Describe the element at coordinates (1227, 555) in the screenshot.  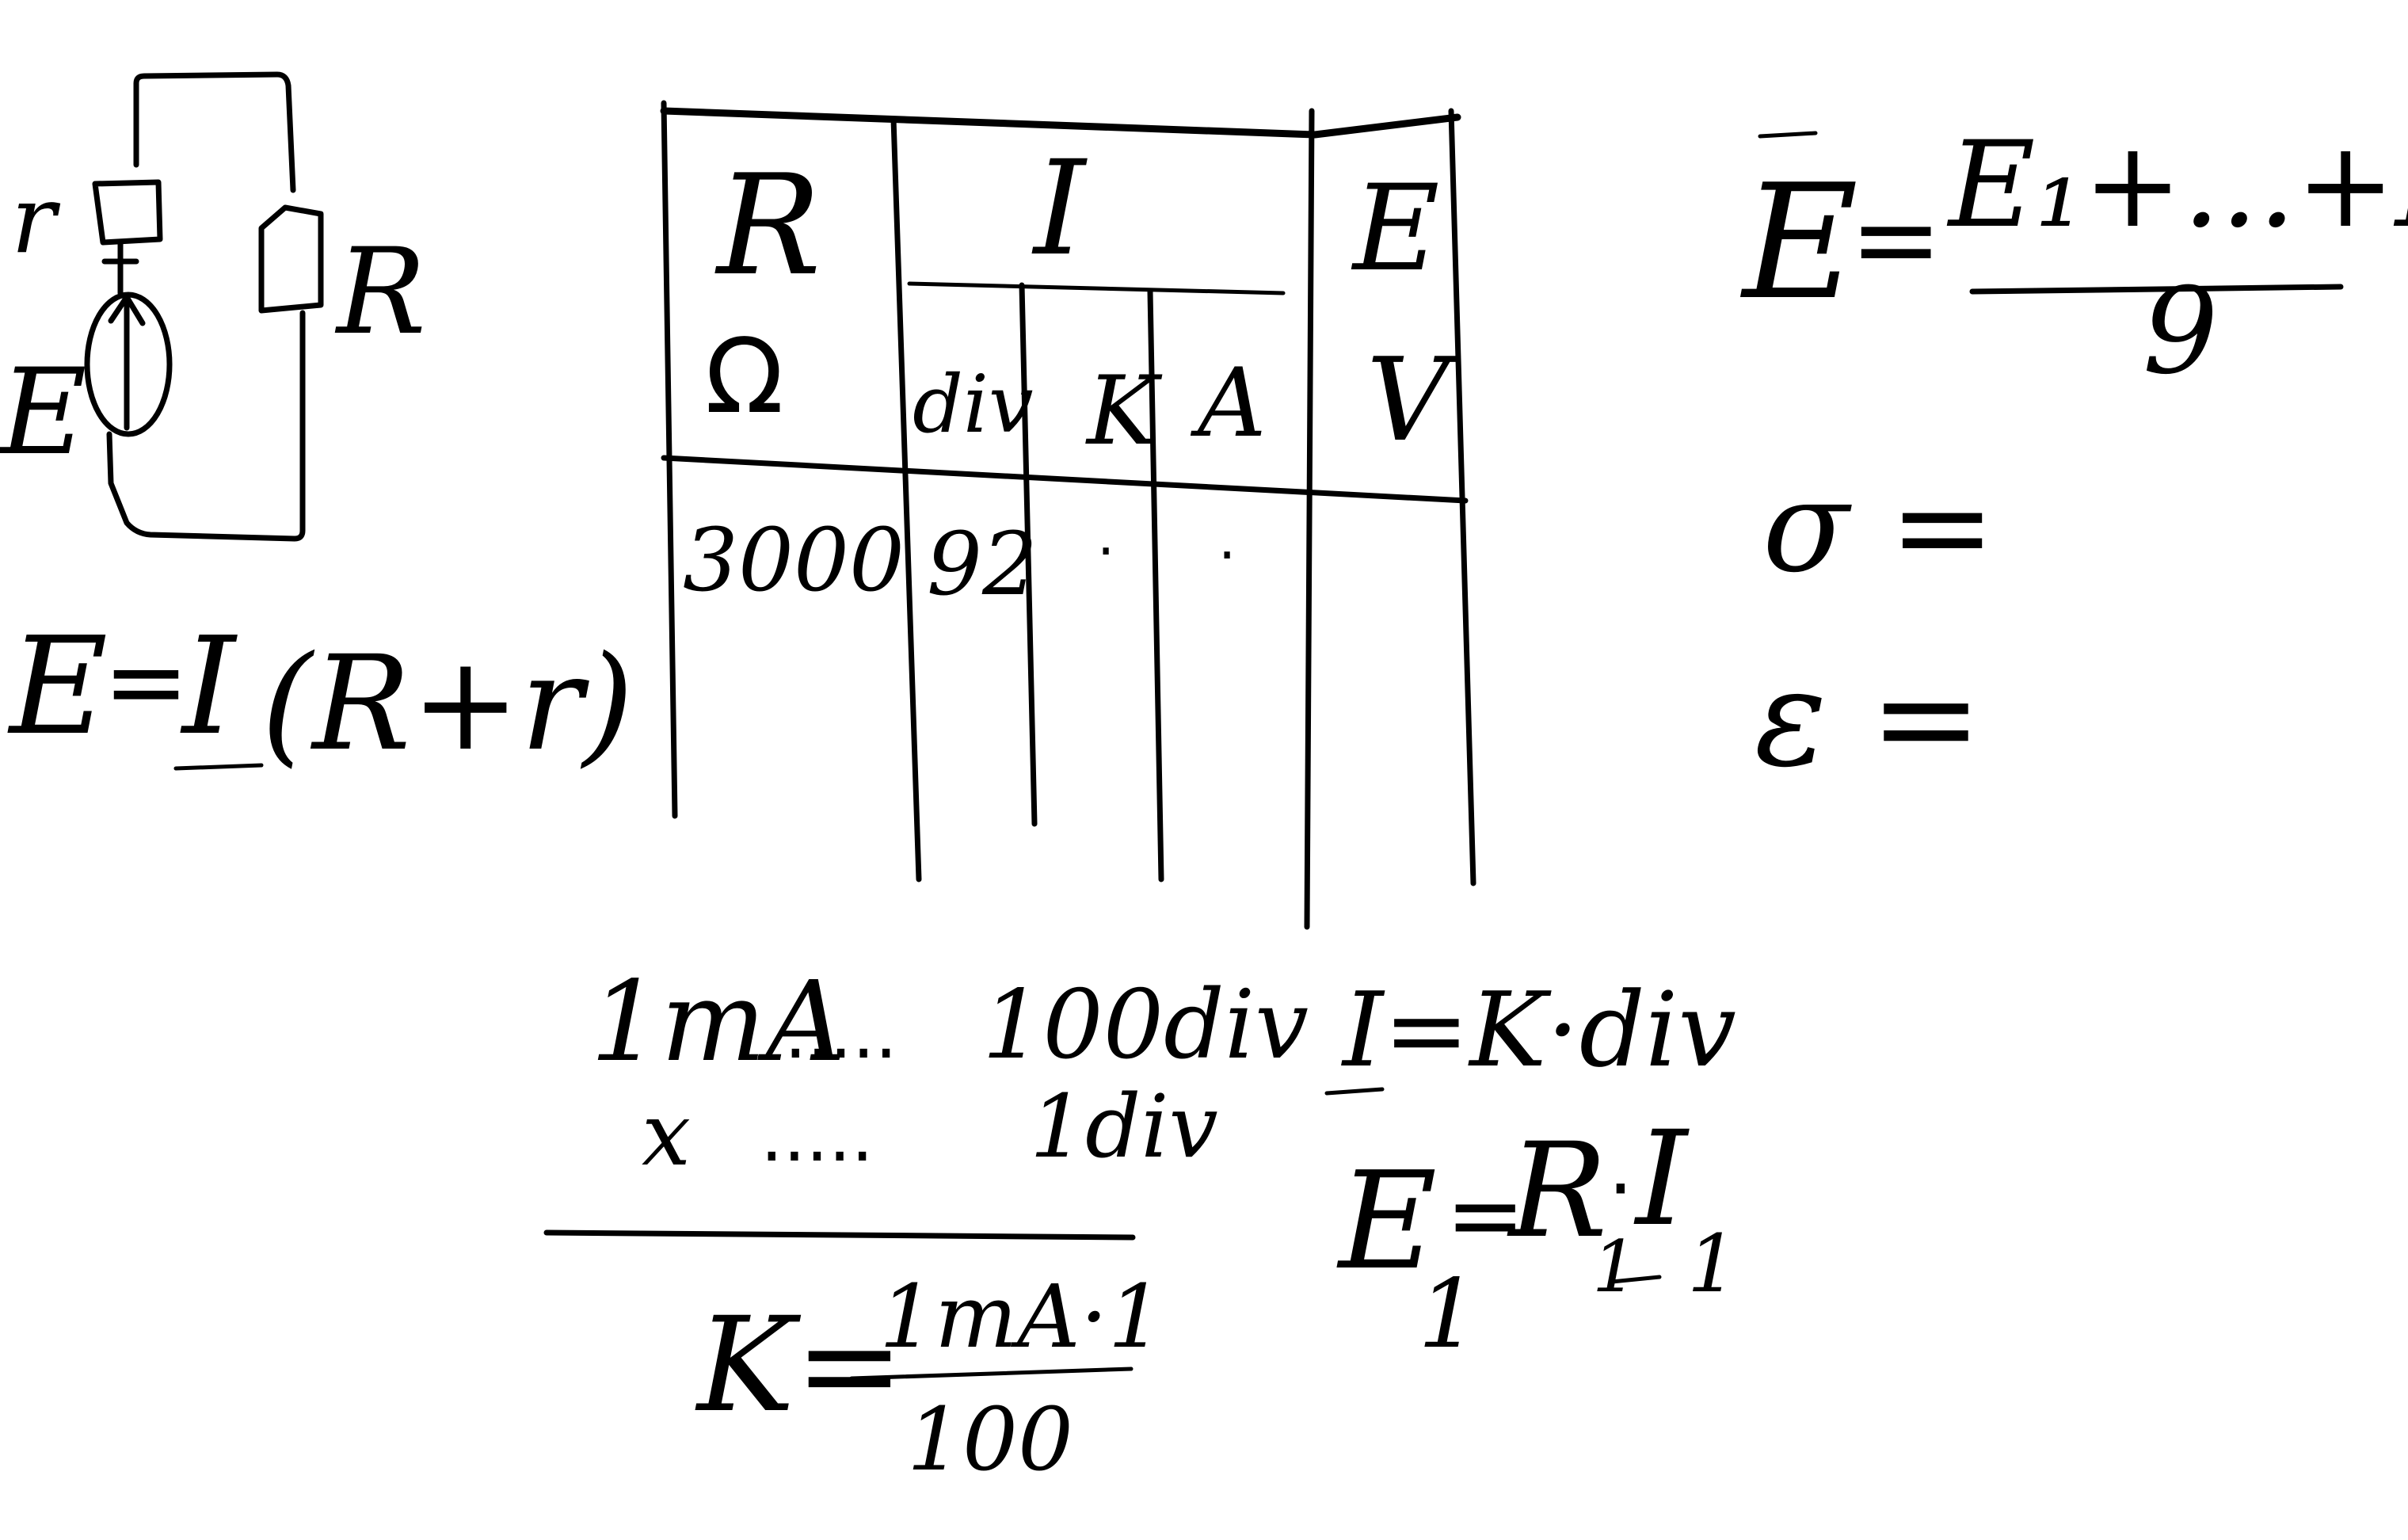
I see `table-cell-A: ·` at that location.